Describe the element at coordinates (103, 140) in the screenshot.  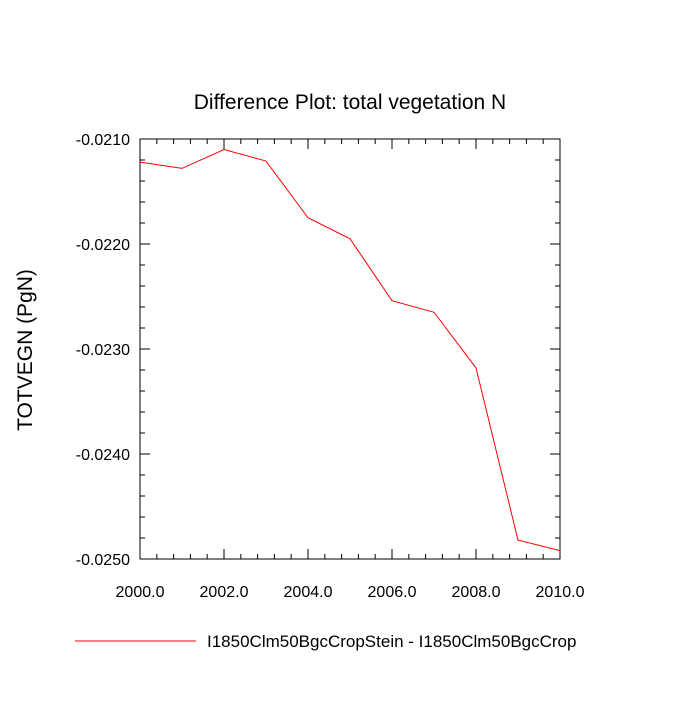
I see `y-tick-label: -0.0210` at that location.